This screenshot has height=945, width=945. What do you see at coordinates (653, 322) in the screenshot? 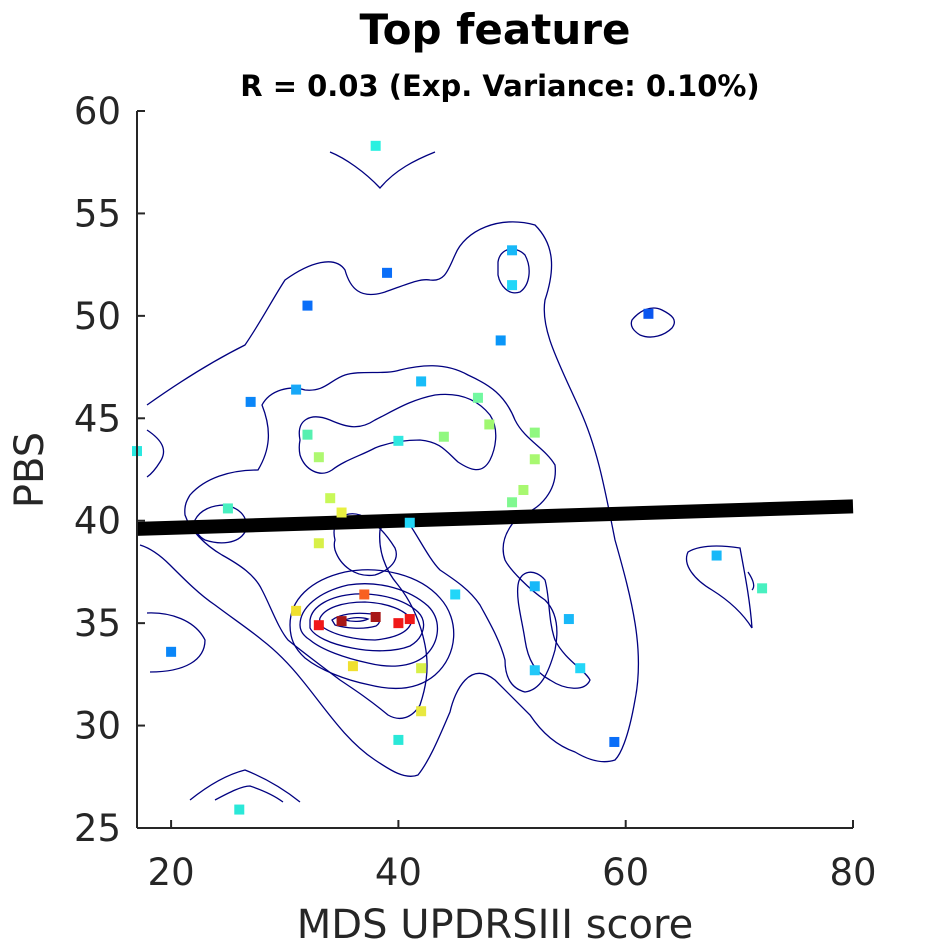
I see `contour-right-island` at bounding box center [653, 322].